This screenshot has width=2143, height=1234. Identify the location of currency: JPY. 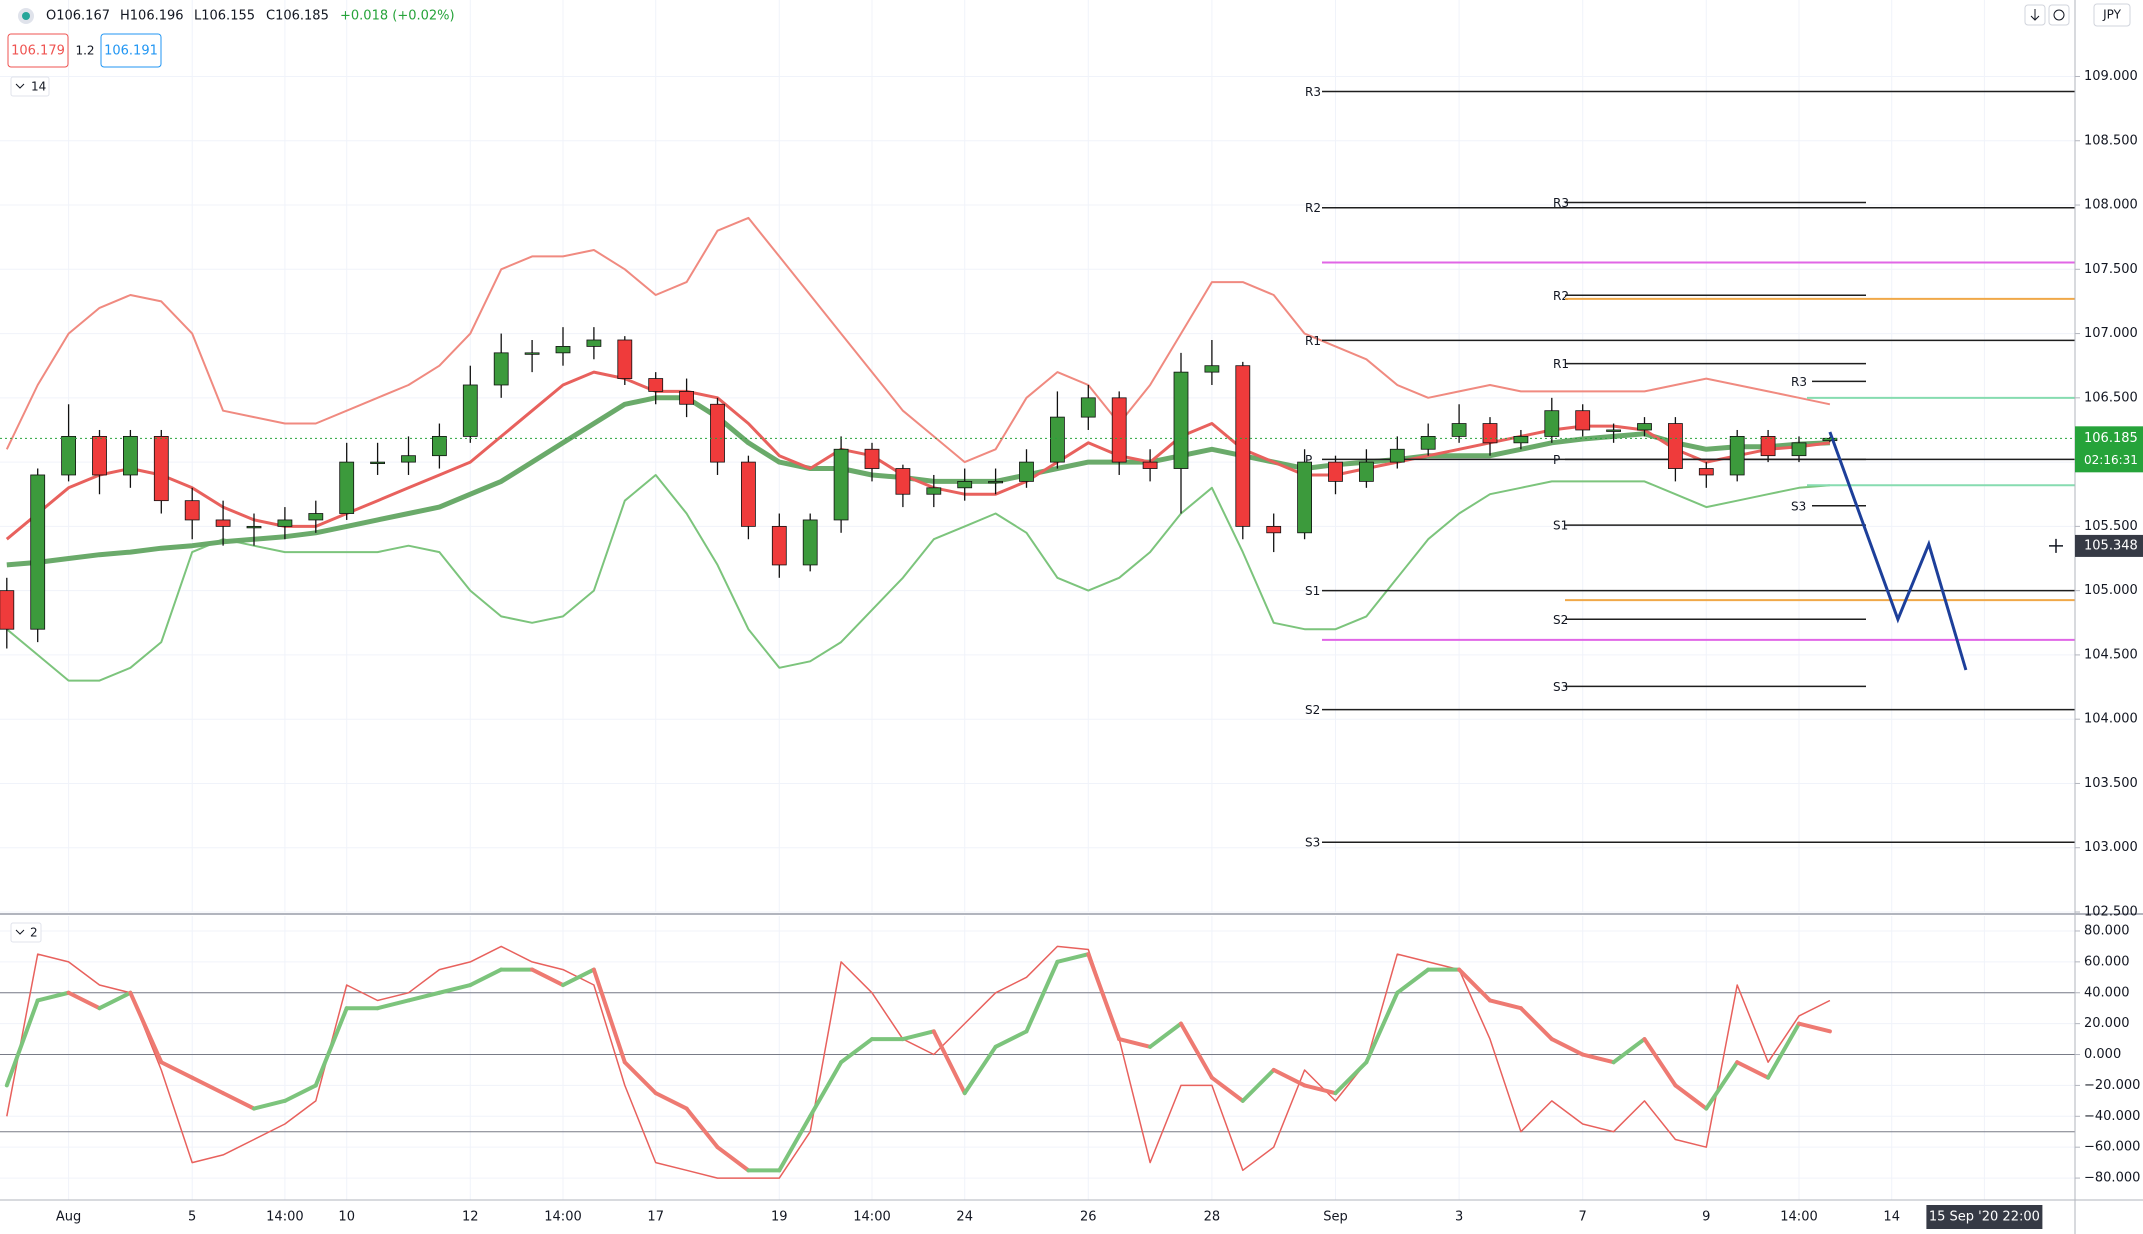
(2112, 15).